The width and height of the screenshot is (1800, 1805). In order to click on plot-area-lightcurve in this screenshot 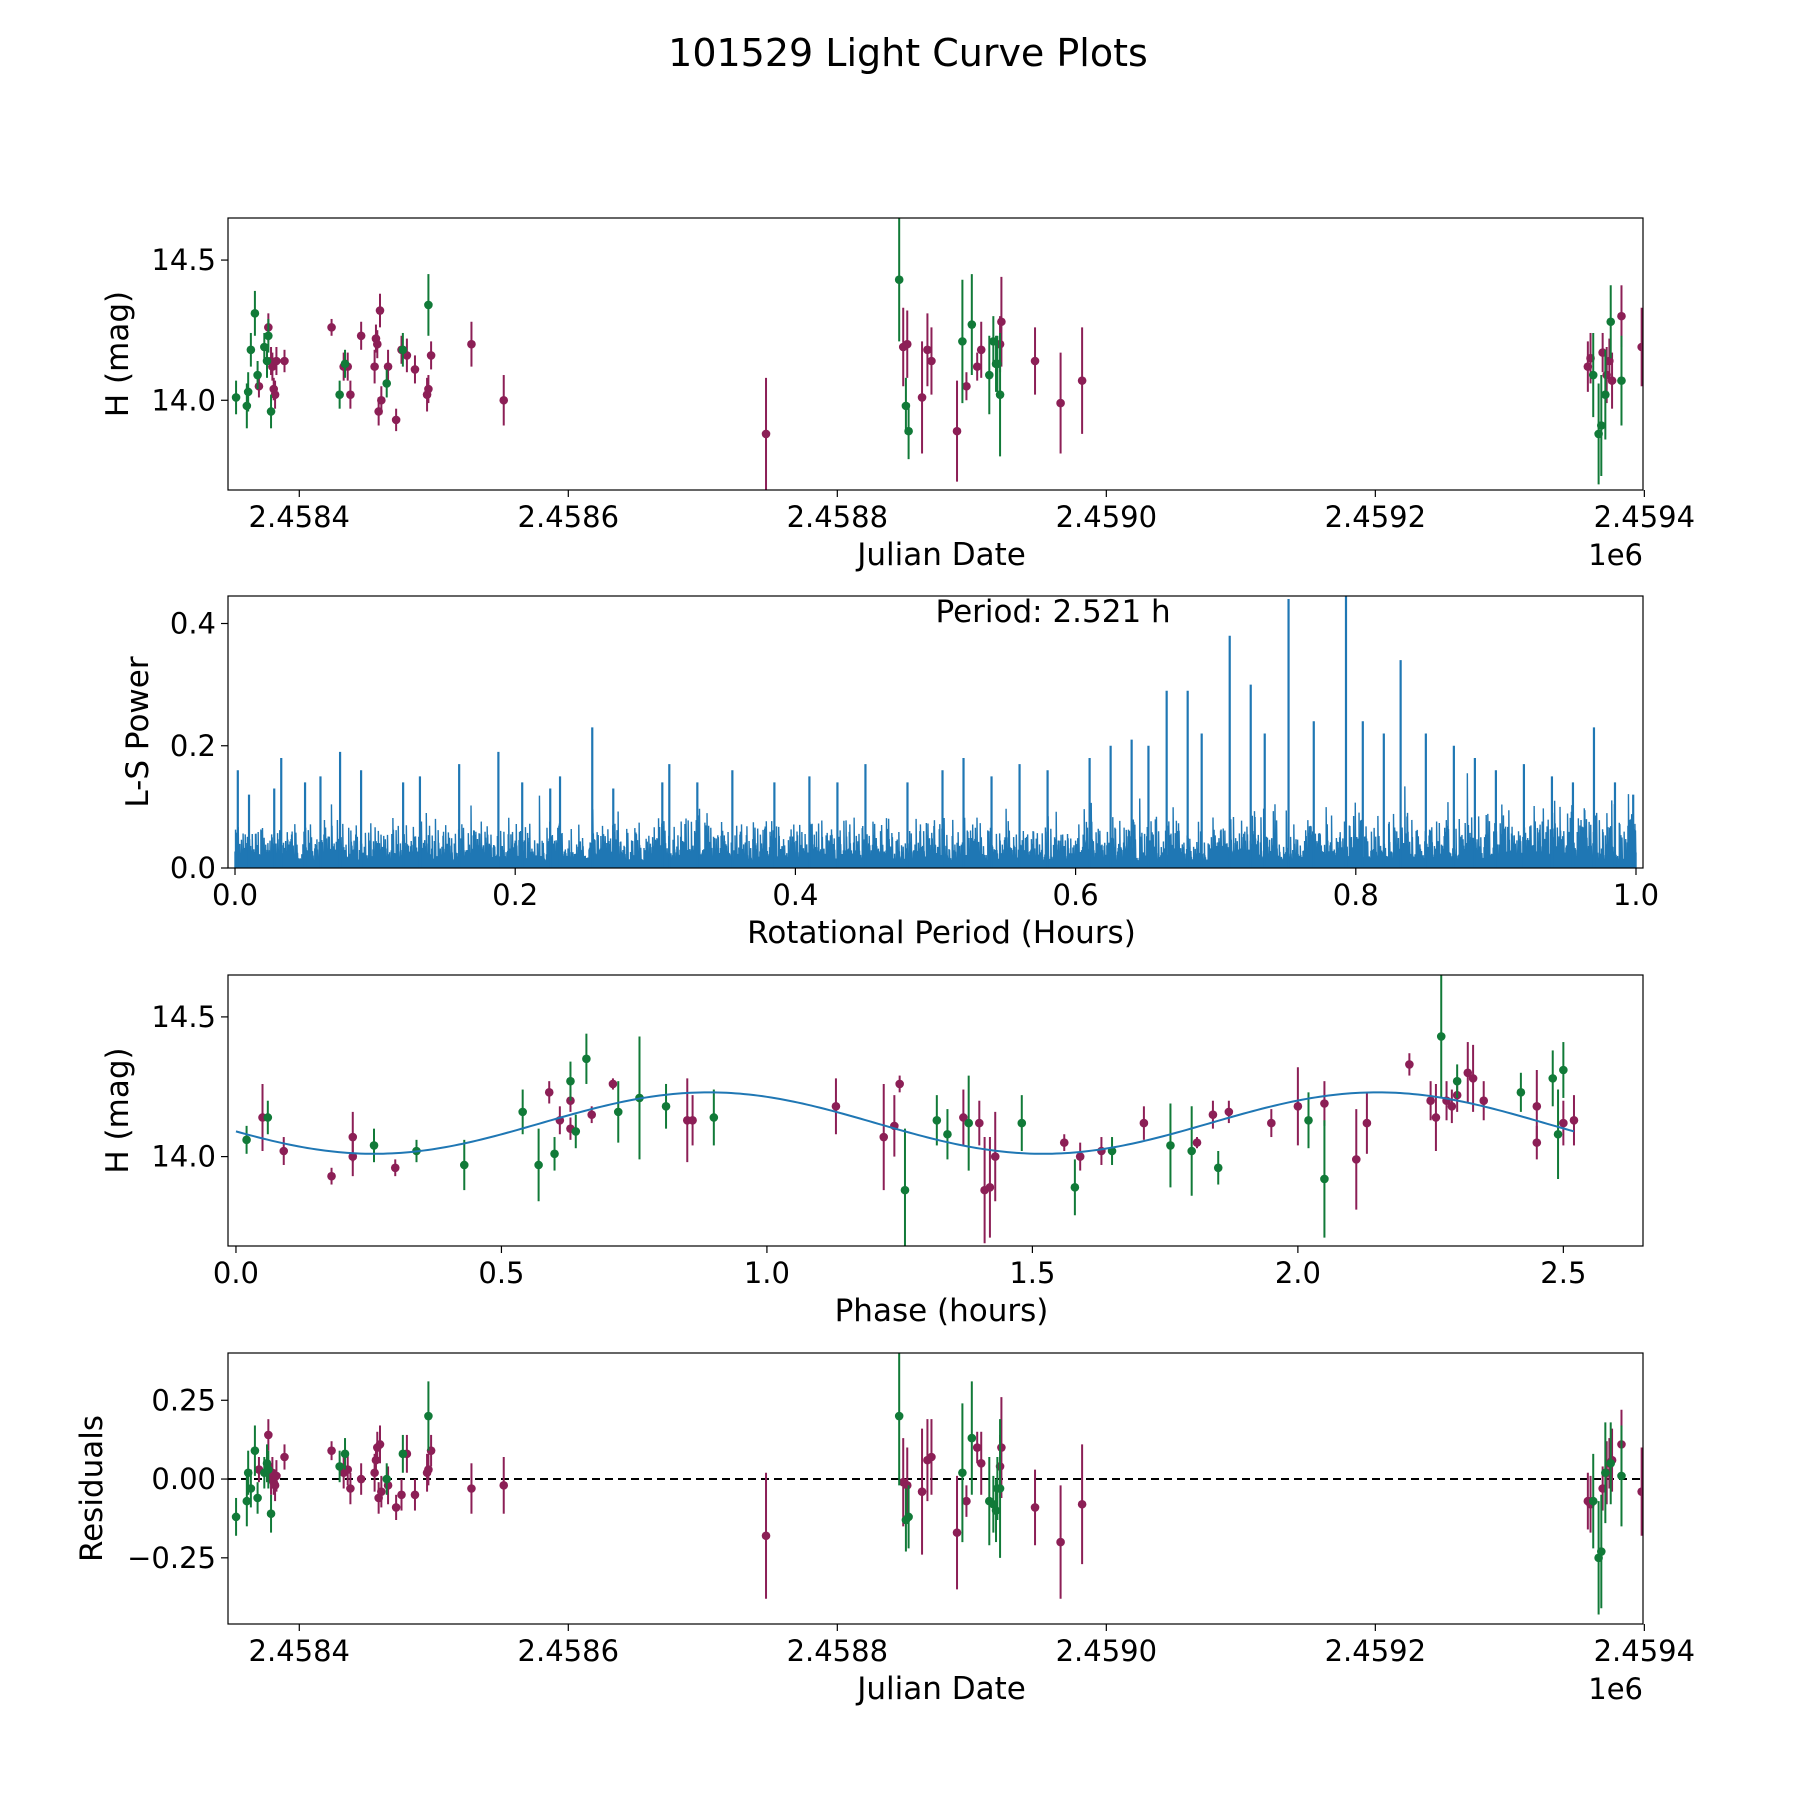, I will do `click(937, 354)`.